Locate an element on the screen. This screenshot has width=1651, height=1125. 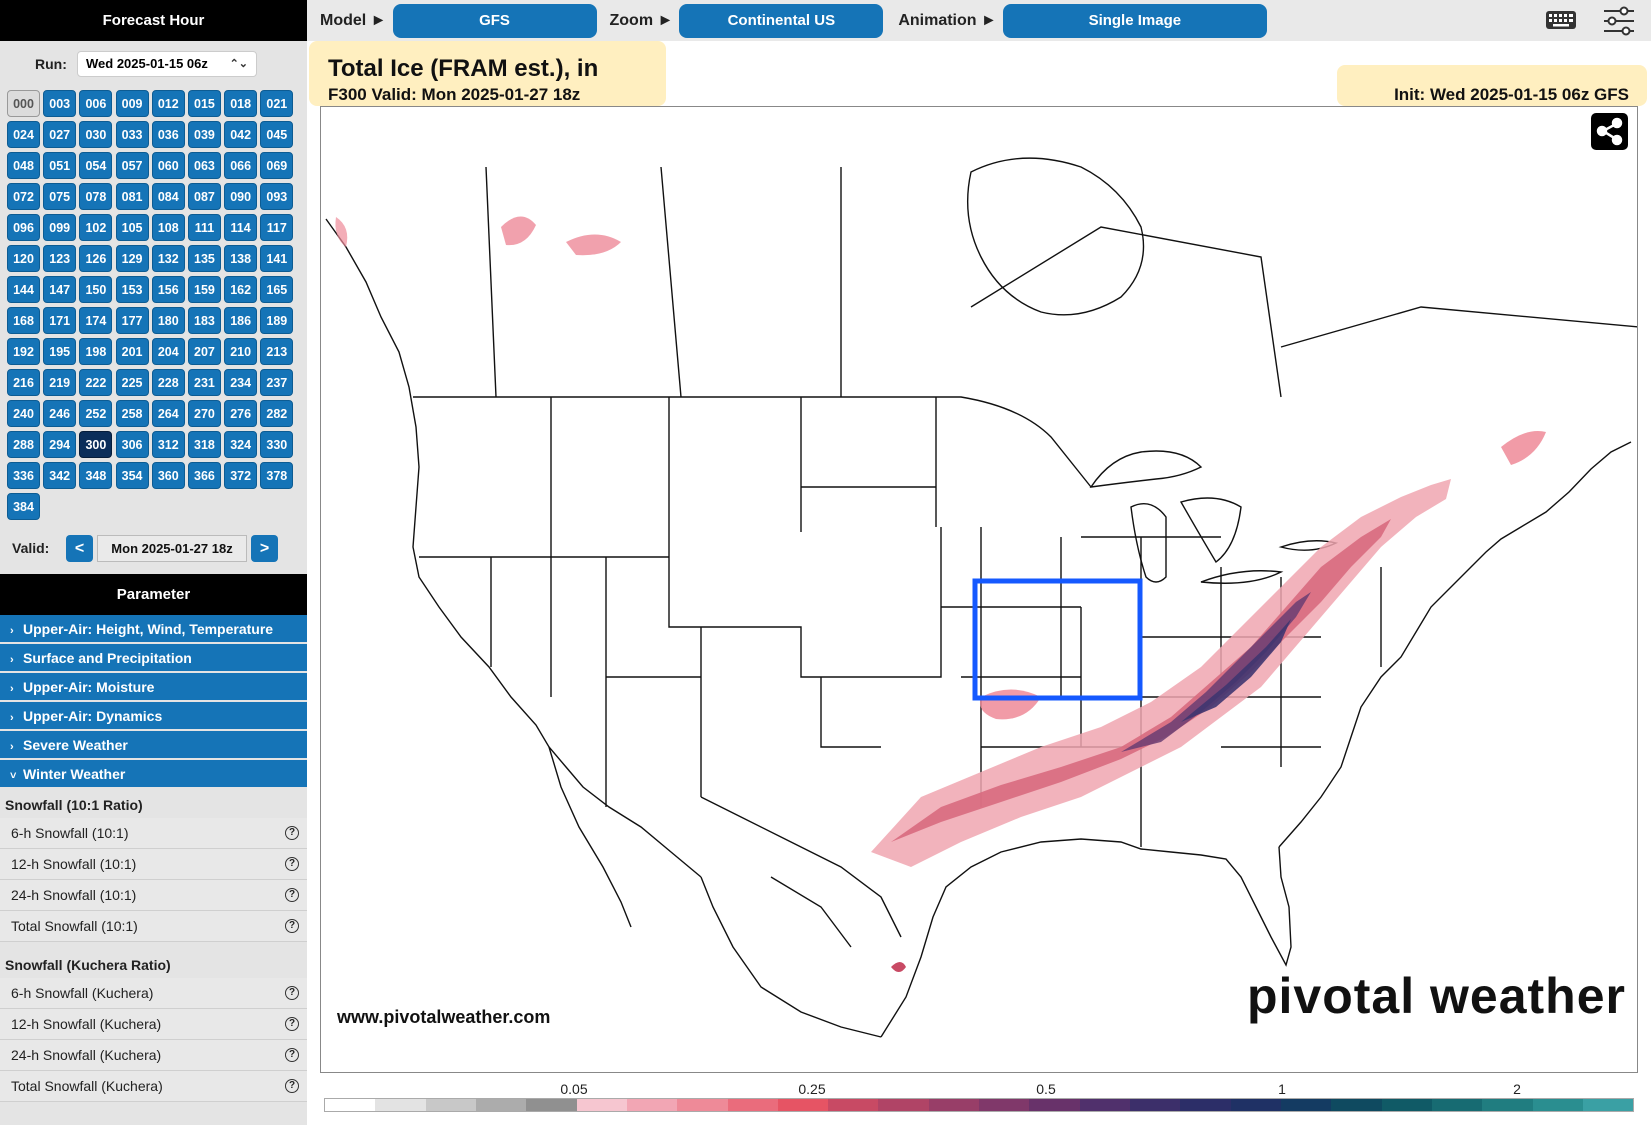
forecast-hour-button-111: 111 is located at coordinates (204, 227).